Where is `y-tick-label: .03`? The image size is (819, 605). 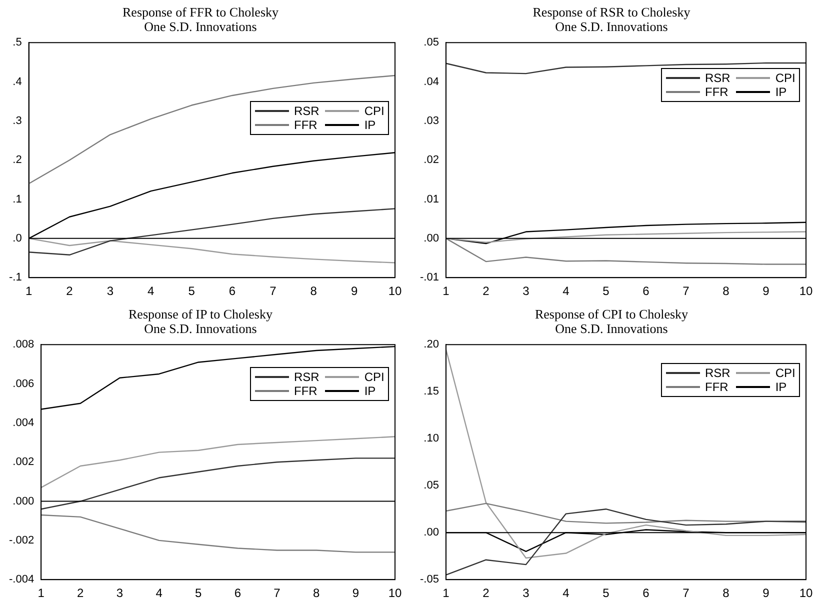 y-tick-label: .03 is located at coordinates (431, 120).